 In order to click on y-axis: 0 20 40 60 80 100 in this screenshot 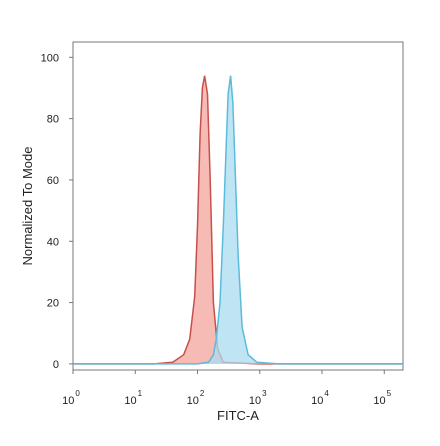, I will do `click(57, 211)`.